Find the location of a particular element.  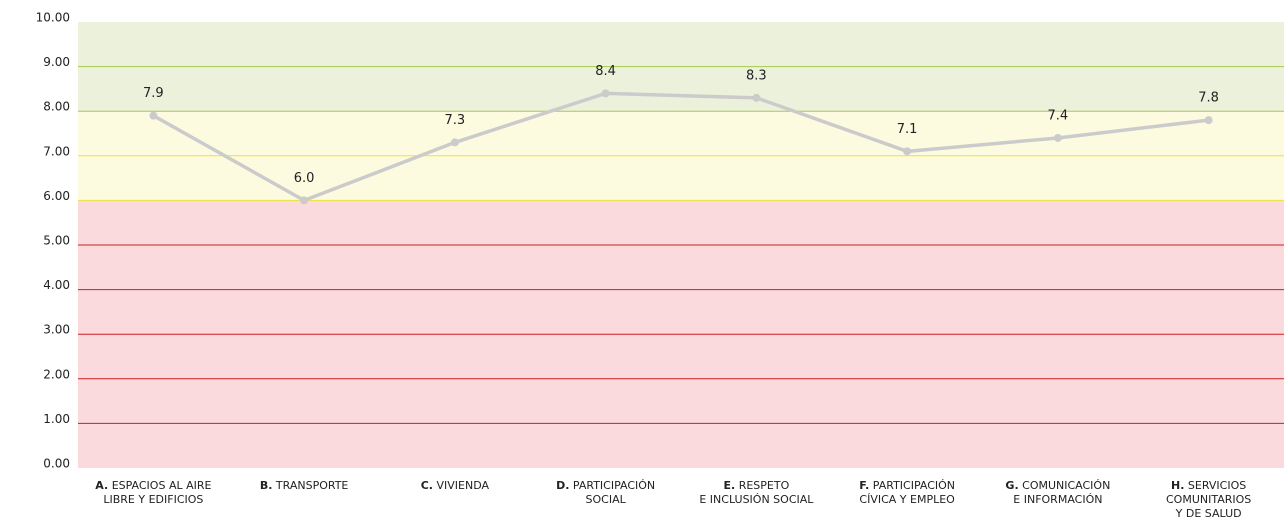

value-label: 7.4 is located at coordinates (1058, 115).